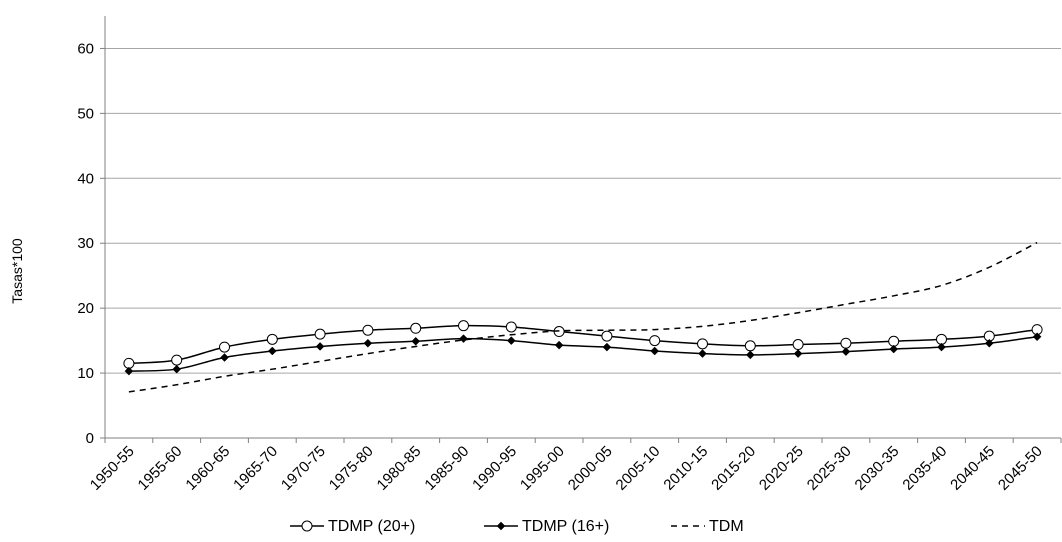 Image resolution: width=1062 pixels, height=542 pixels. I want to click on legend-item: TDMP (16+), so click(546, 526).